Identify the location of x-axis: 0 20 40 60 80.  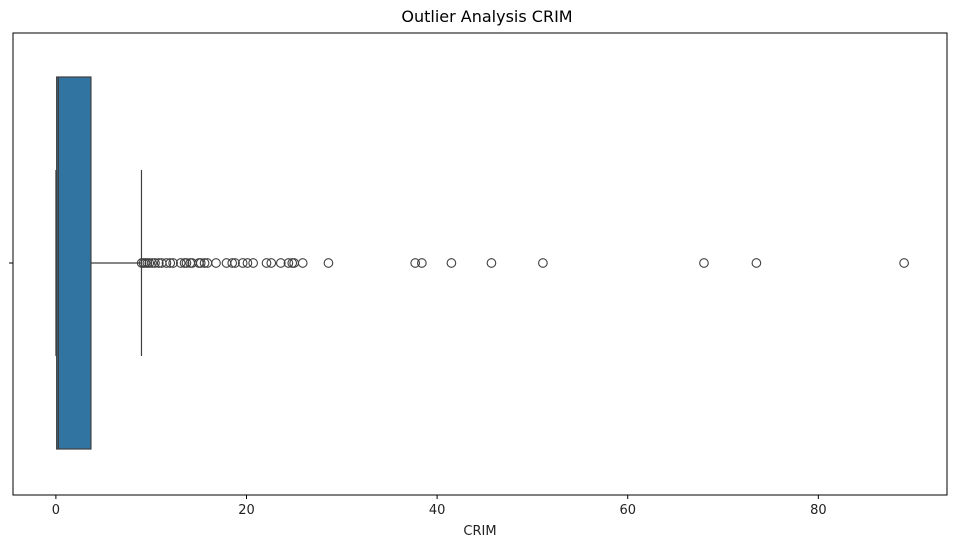
(439, 506).